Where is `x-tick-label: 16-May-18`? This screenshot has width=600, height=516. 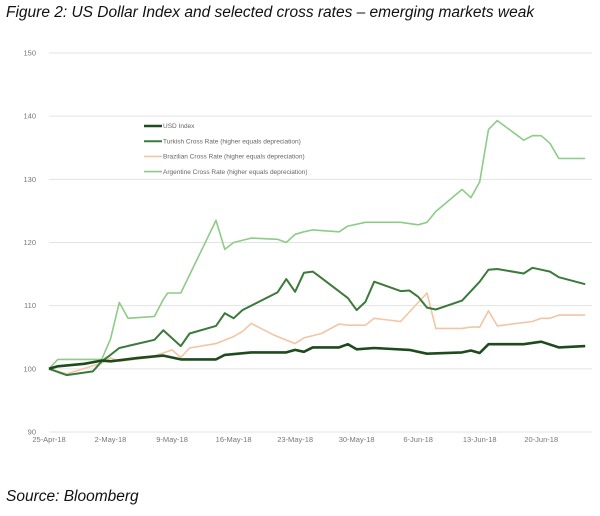
x-tick-label: 16-May-18 is located at coordinates (234, 439).